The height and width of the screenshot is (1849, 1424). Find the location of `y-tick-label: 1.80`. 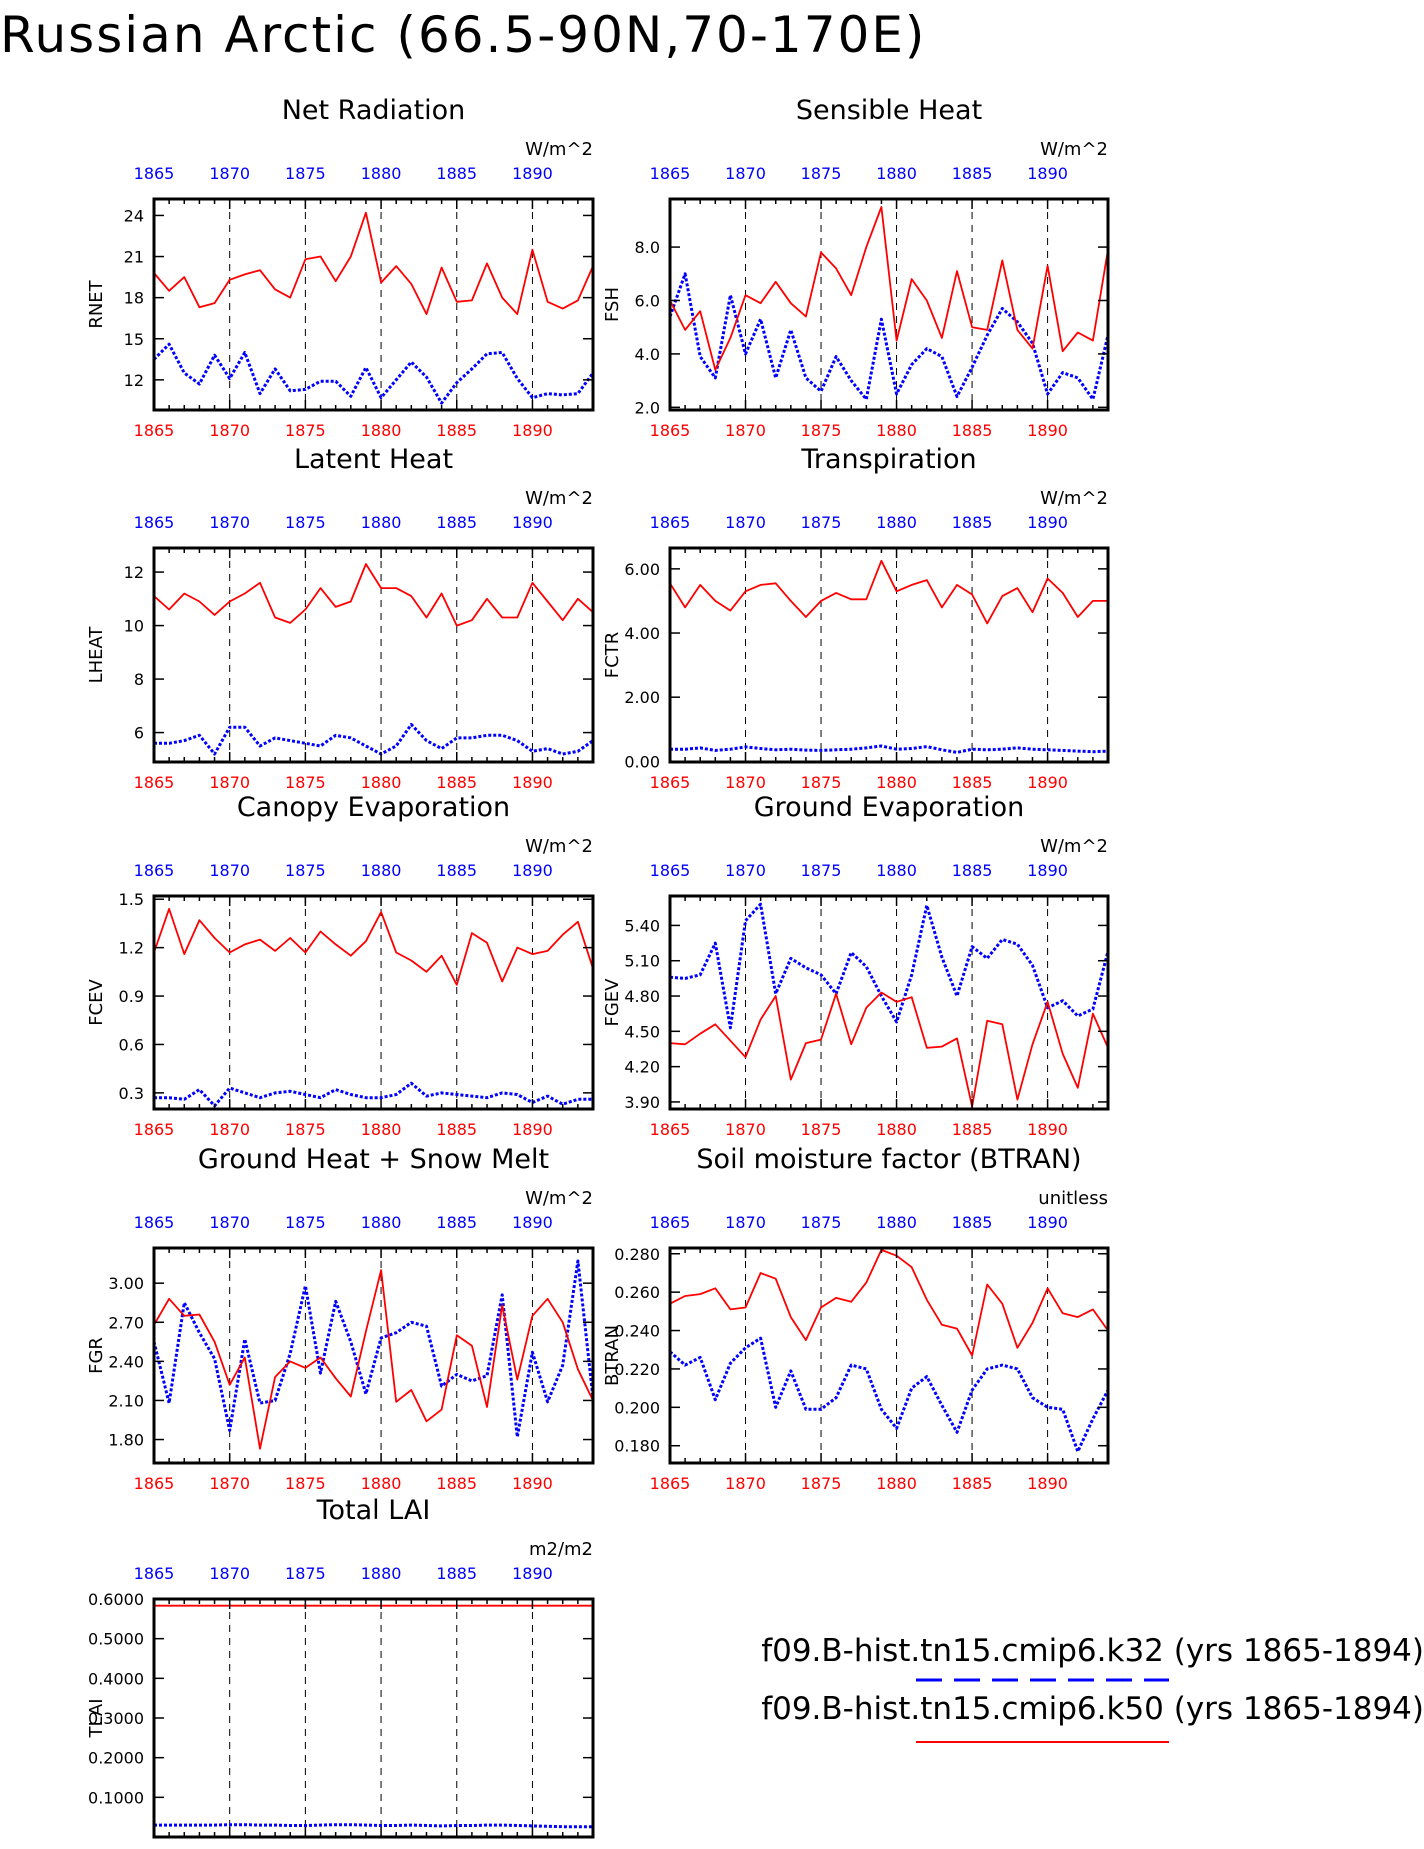

y-tick-label: 1.80 is located at coordinates (126, 1440).